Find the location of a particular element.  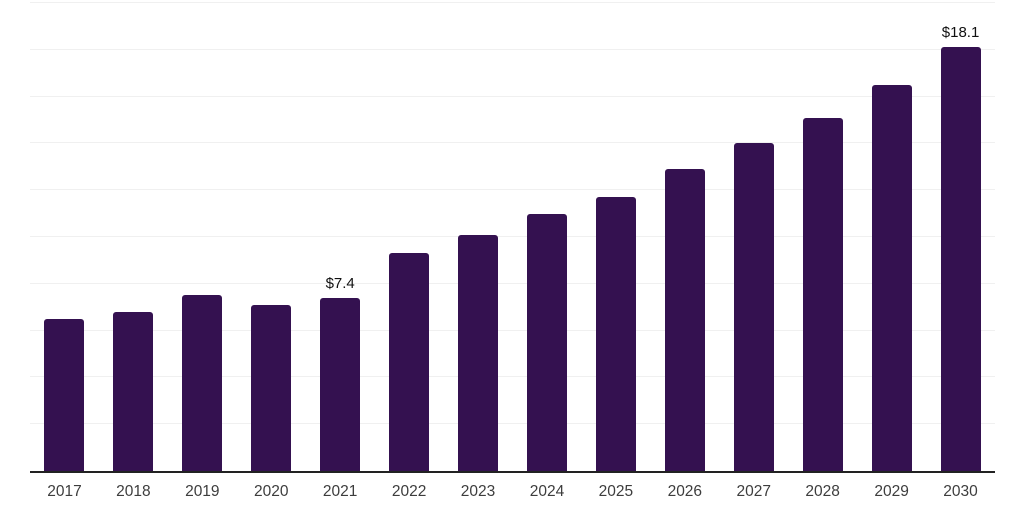

bar-2022 is located at coordinates (409, 362).